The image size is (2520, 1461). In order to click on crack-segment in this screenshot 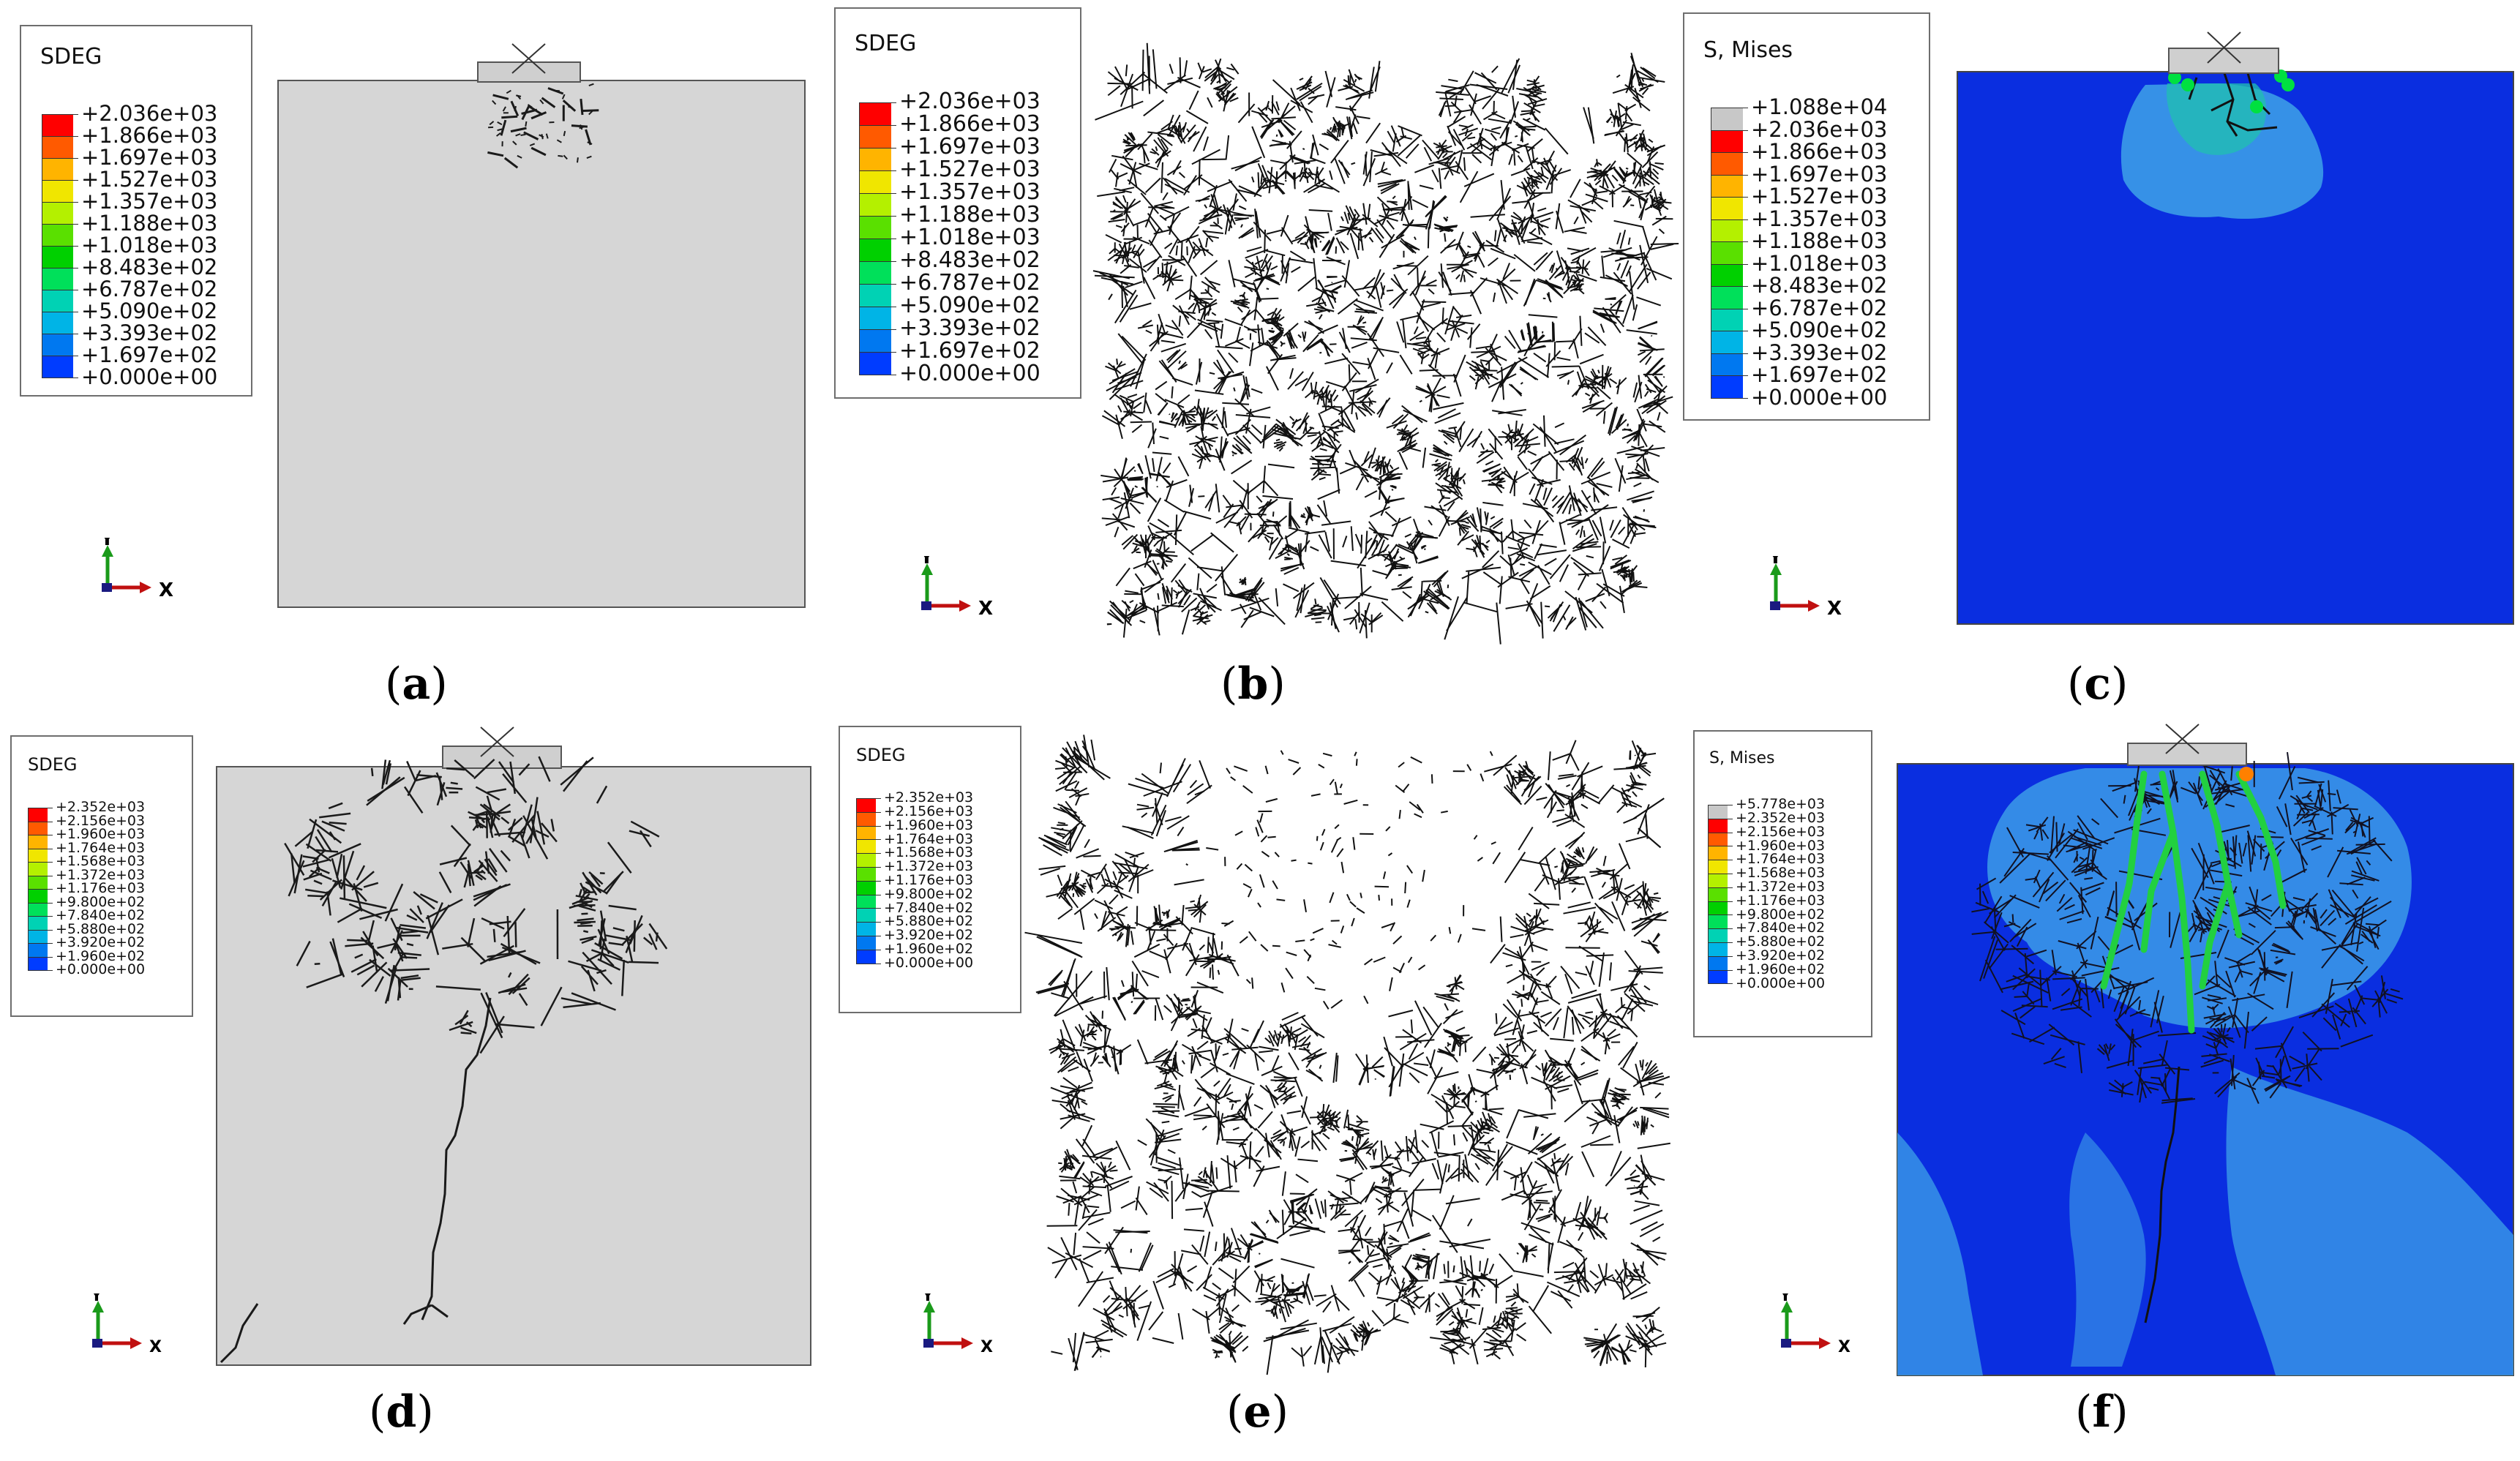, I will do `click(548, 102)`.